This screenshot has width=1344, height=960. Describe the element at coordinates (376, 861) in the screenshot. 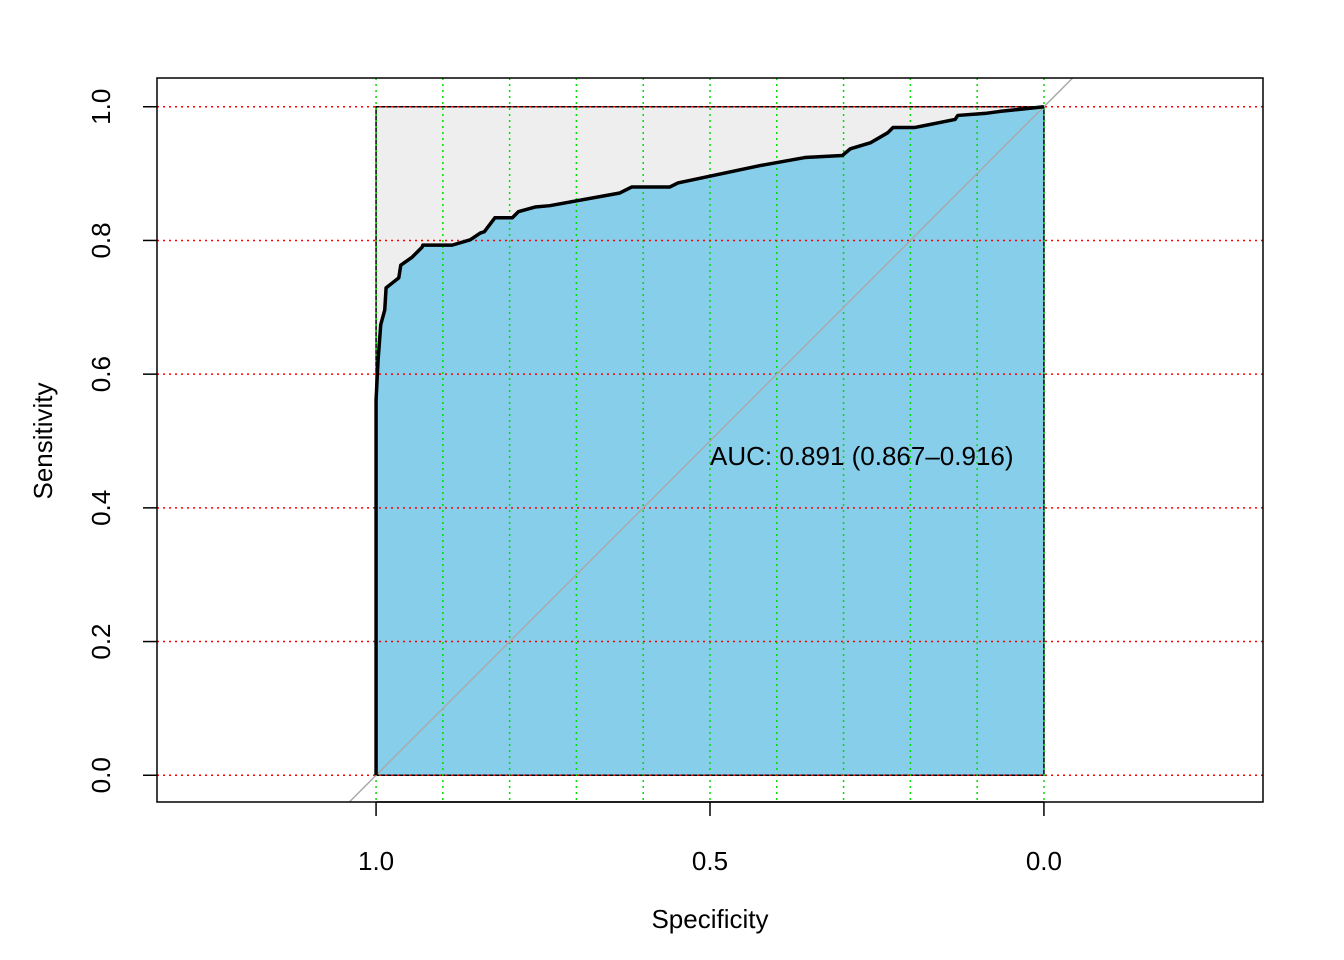

I see `x-tick-label: 1.0` at that location.